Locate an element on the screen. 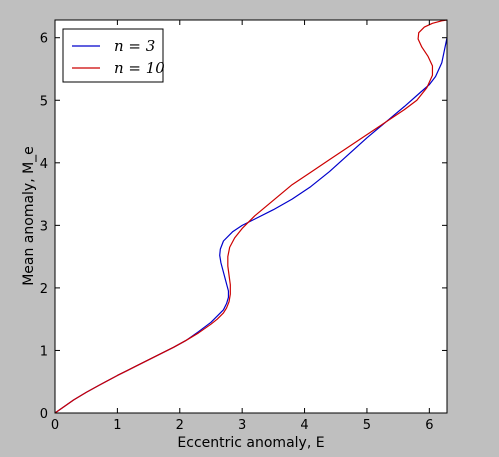 The image size is (499, 457). x-tick-label: 6 is located at coordinates (429, 425).